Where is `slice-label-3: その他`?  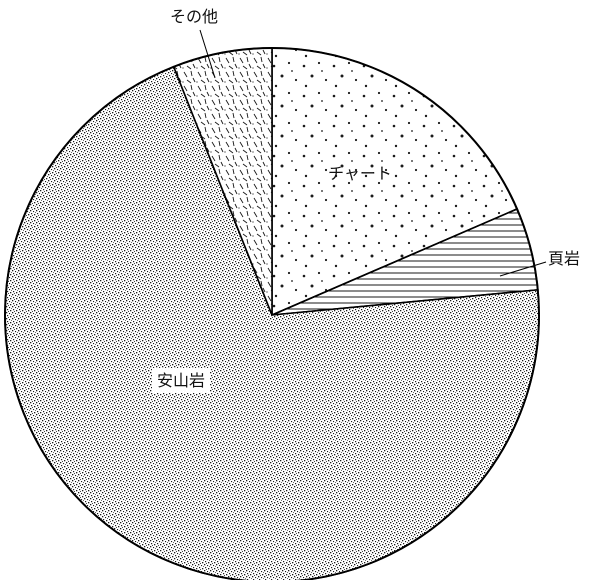 slice-label-3: その他 is located at coordinates (194, 16).